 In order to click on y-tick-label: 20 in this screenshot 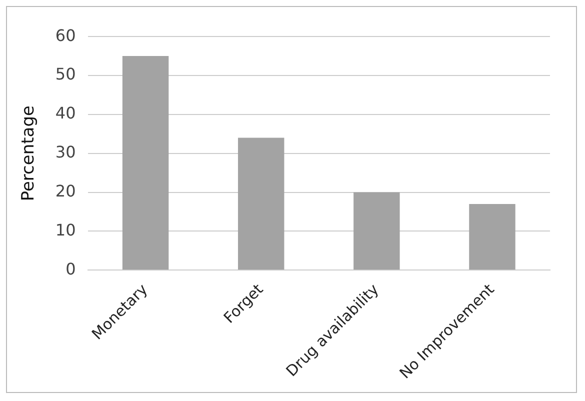, I will do `click(65, 190)`.